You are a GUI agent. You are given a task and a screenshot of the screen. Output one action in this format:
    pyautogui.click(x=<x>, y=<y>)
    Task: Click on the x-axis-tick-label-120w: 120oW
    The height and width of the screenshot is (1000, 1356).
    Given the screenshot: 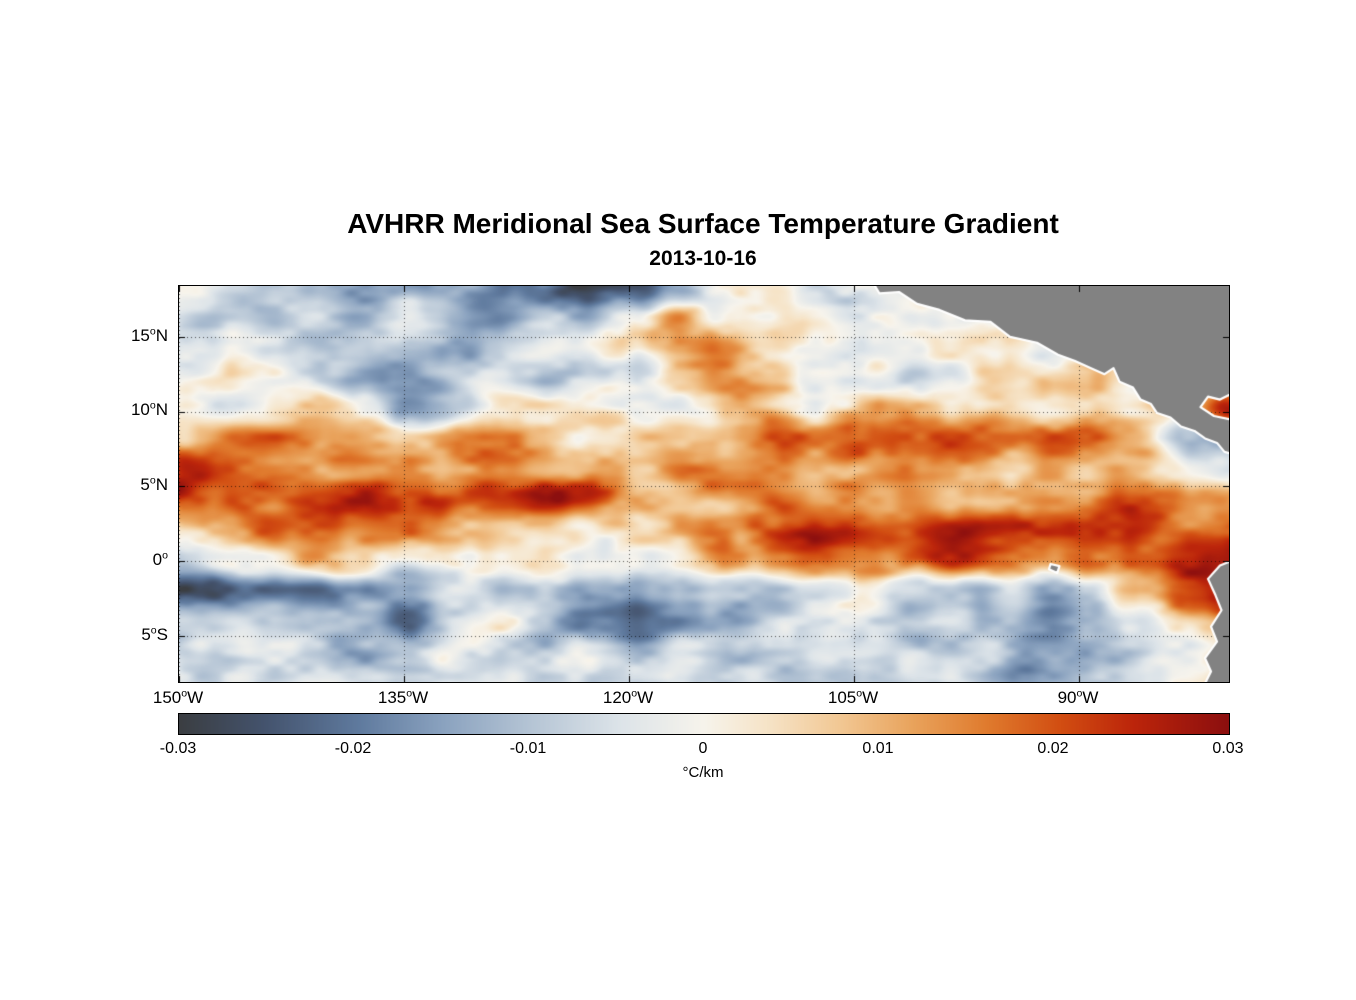 What is the action you would take?
    pyautogui.click(x=628, y=697)
    